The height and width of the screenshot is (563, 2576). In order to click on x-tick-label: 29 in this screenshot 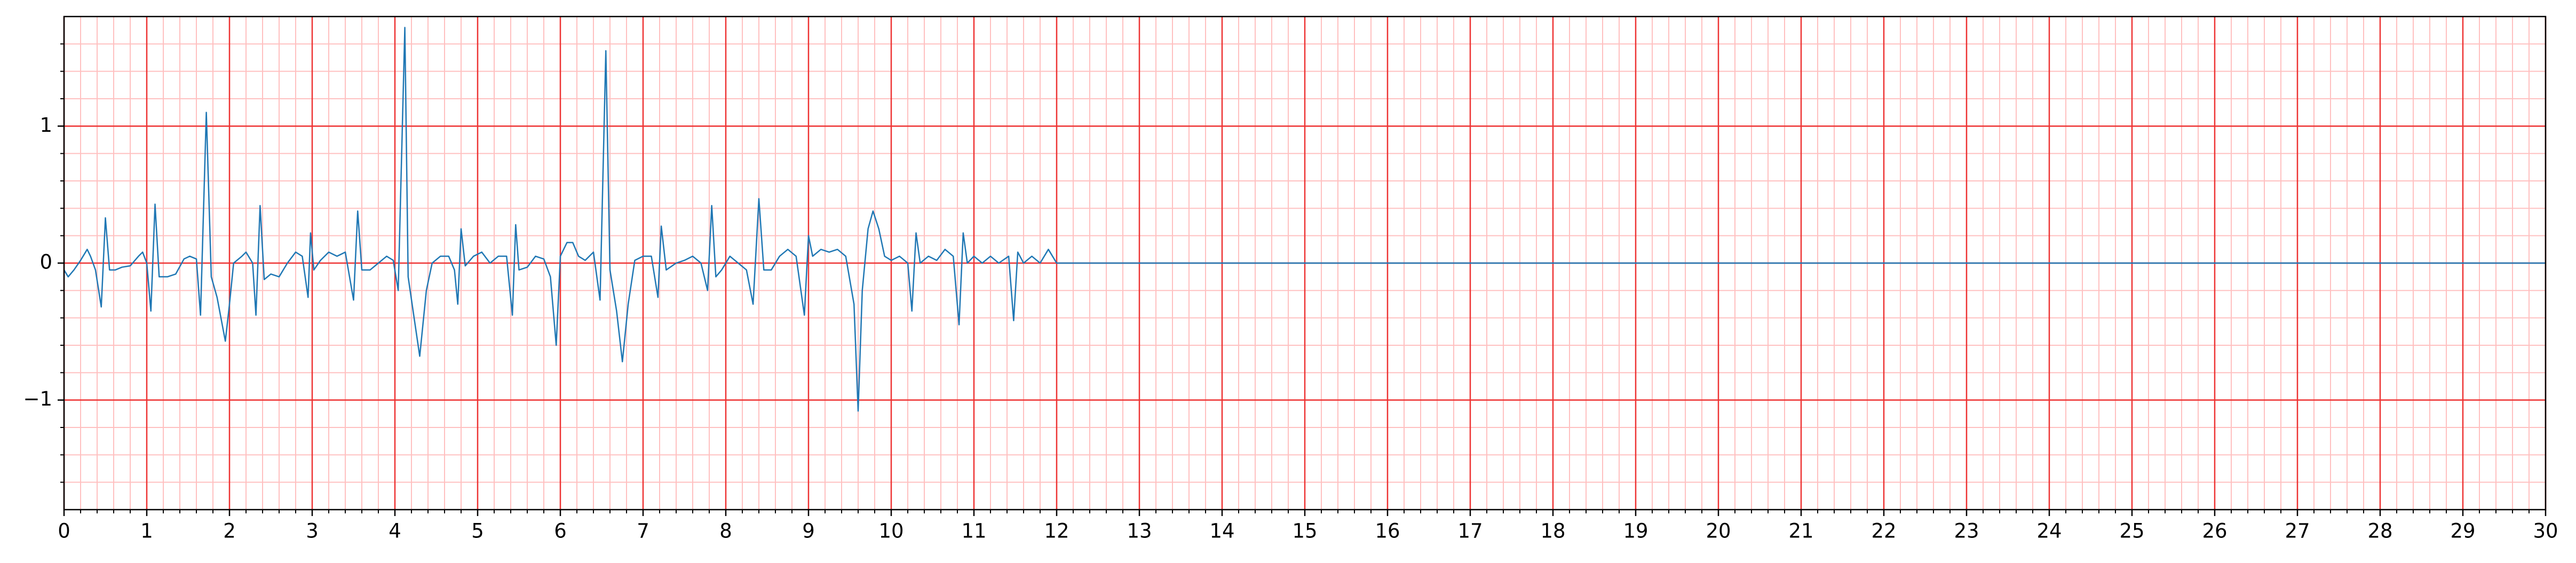, I will do `click(2462, 531)`.